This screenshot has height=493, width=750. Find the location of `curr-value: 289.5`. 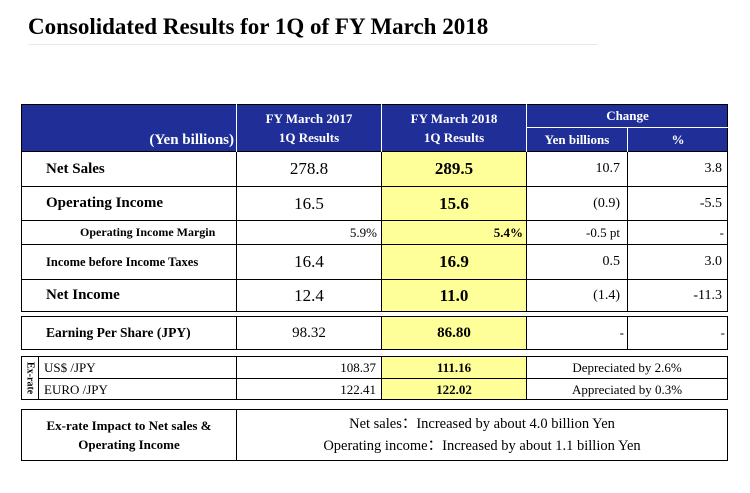

curr-value: 289.5 is located at coordinates (454, 168).